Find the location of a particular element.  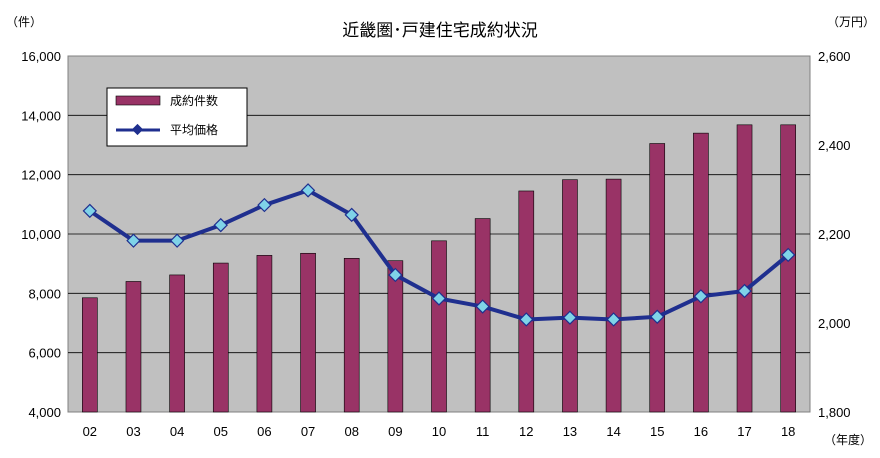

left-axis-unit: （件） is located at coordinates (24, 22).